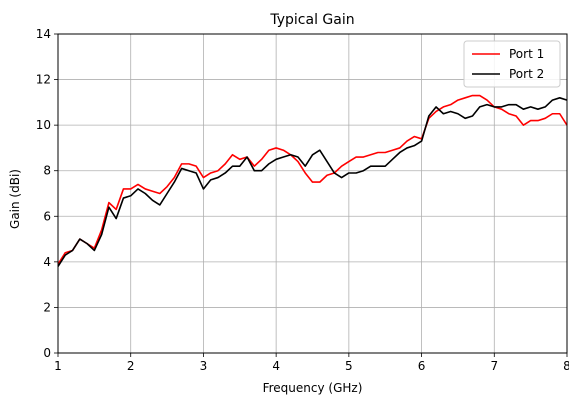 The image size is (569, 399). I want to click on x-tick-label: 6, so click(422, 366).